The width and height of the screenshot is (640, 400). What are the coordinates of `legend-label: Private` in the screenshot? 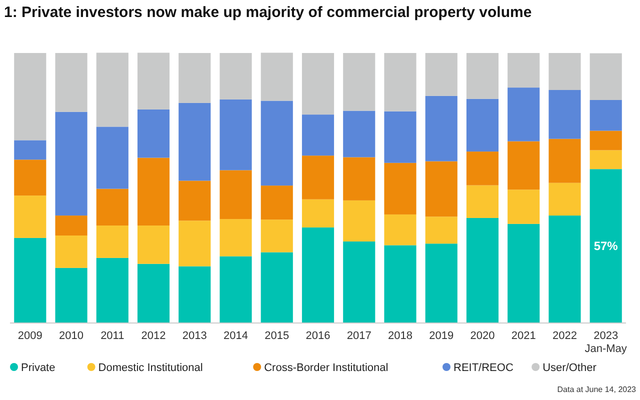 It's located at (38, 368).